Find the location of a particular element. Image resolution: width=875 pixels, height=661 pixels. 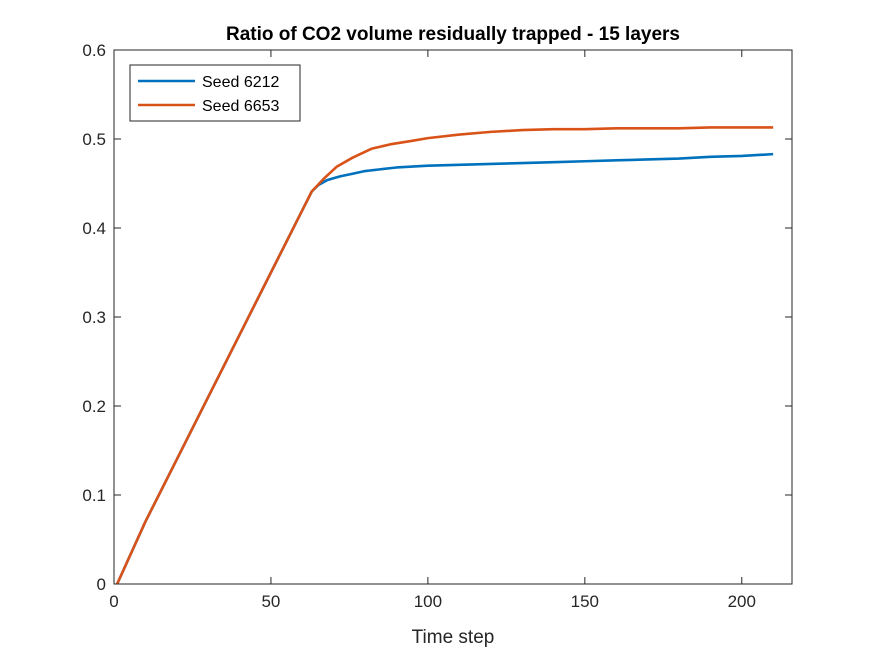

y-tick-label: 0.3 is located at coordinates (94, 317).